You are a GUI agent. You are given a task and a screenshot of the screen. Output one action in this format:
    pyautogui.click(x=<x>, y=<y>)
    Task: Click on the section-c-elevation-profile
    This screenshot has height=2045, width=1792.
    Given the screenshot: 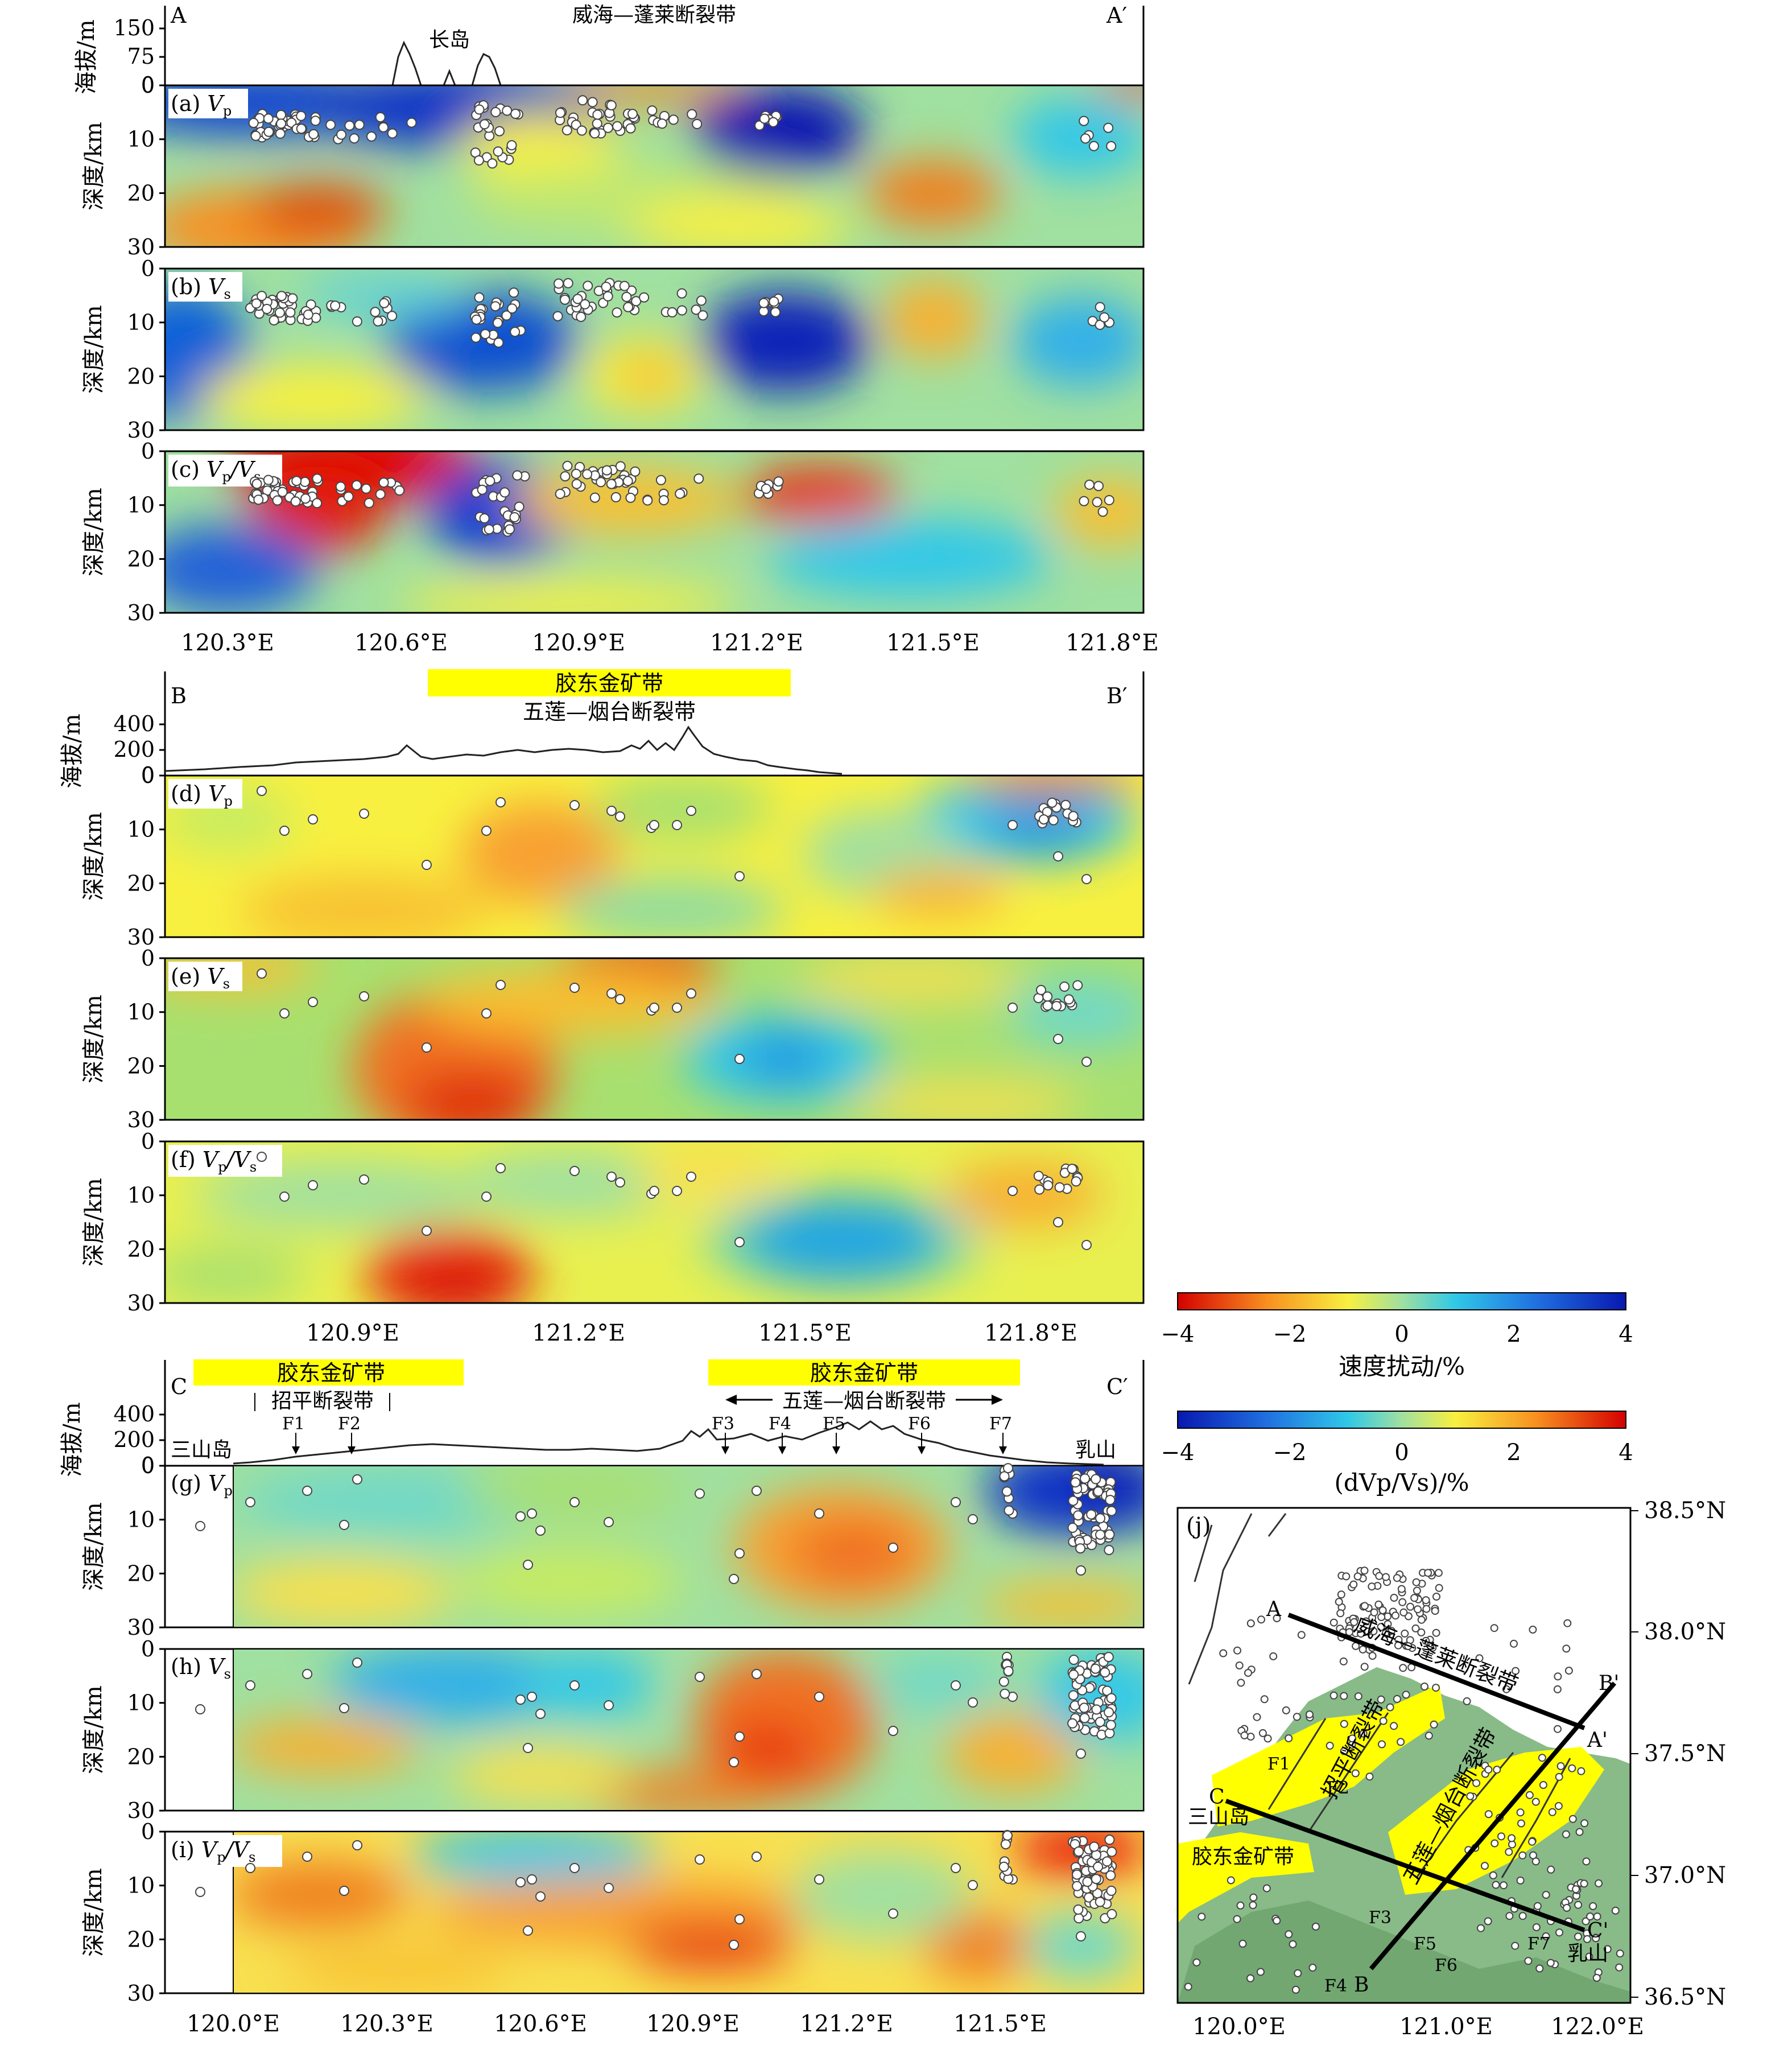 What is the action you would take?
    pyautogui.click(x=668, y=1443)
    